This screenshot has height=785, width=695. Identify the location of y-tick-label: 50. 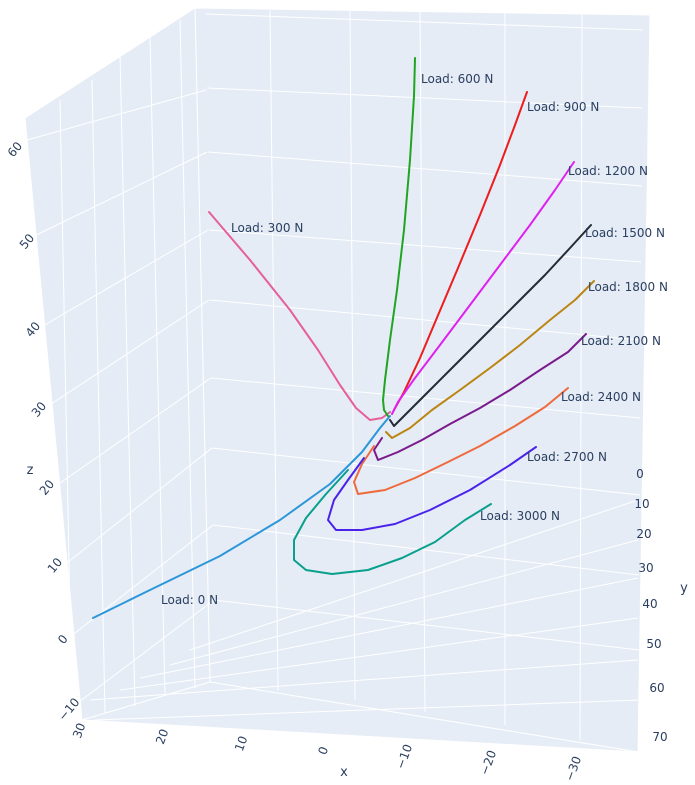
(653, 644).